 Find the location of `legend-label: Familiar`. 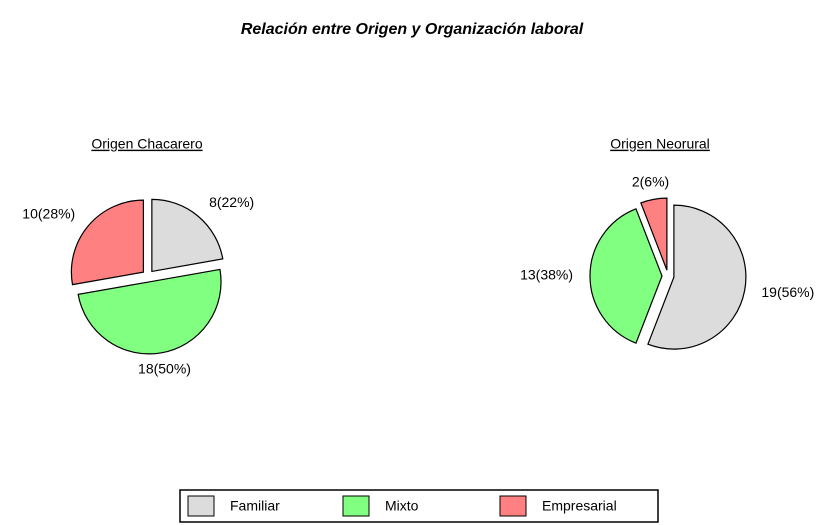

legend-label: Familiar is located at coordinates (255, 506).